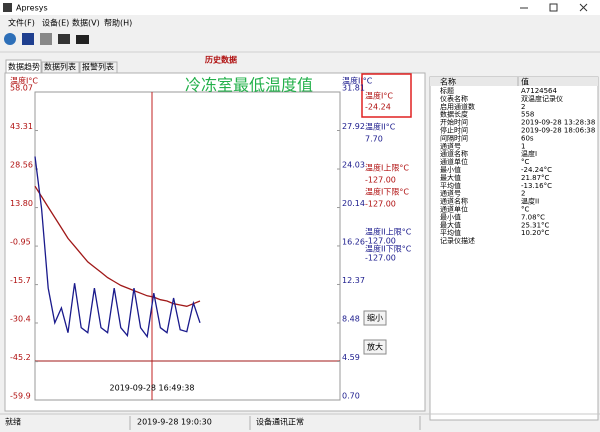 The width and height of the screenshot is (600, 432). Describe the element at coordinates (353, 88) in the screenshot. I see `y2-tick-label: 31.81` at that location.